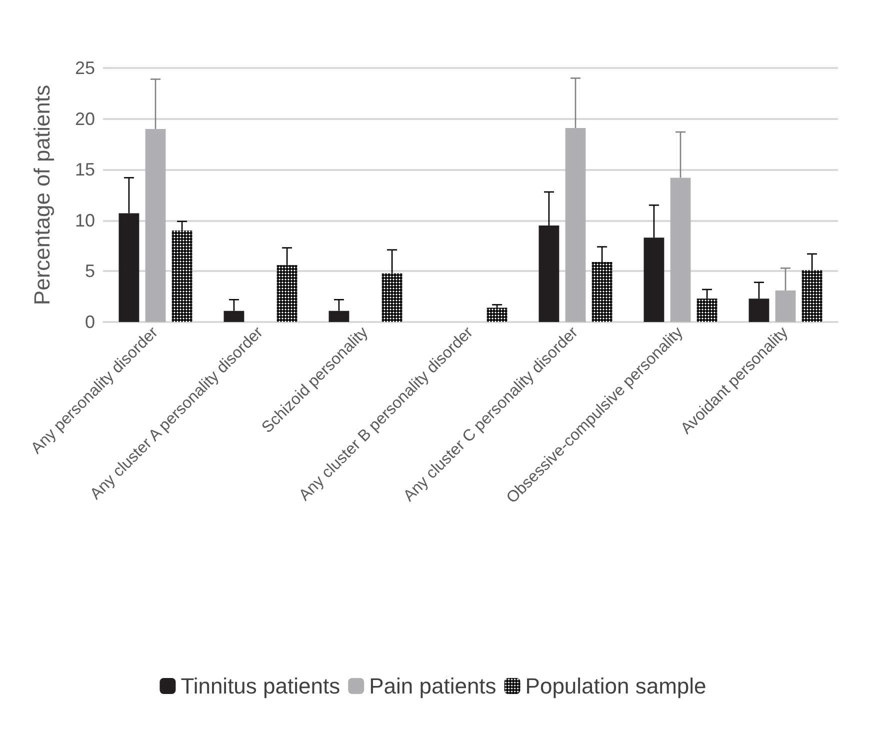 Image resolution: width=870 pixels, height=734 pixels. What do you see at coordinates (84, 220) in the screenshot?
I see `y-tick-label: 10` at bounding box center [84, 220].